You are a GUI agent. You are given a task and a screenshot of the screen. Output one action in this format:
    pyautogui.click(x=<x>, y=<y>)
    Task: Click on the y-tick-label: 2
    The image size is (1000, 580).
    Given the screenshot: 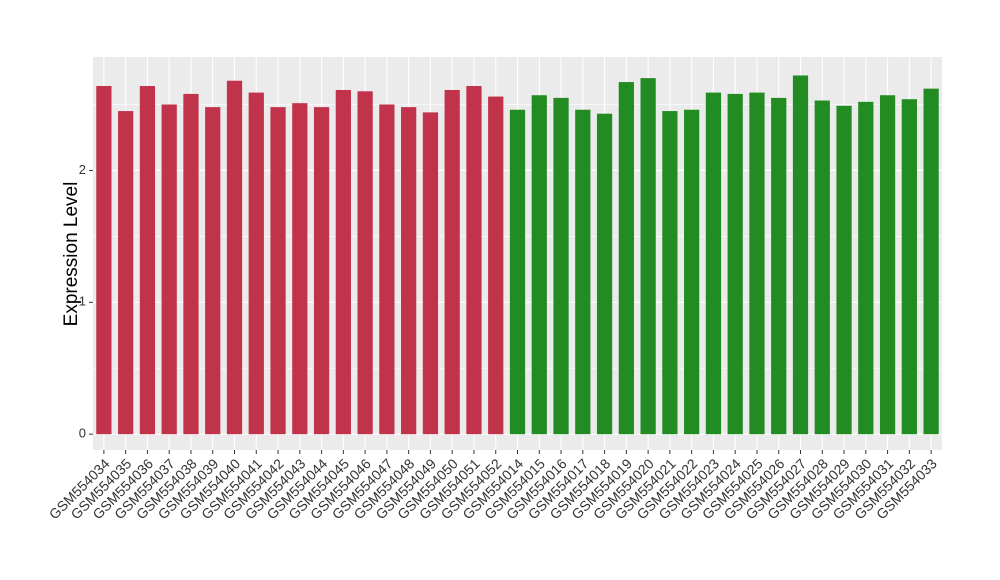 What is the action you would take?
    pyautogui.click(x=82, y=169)
    